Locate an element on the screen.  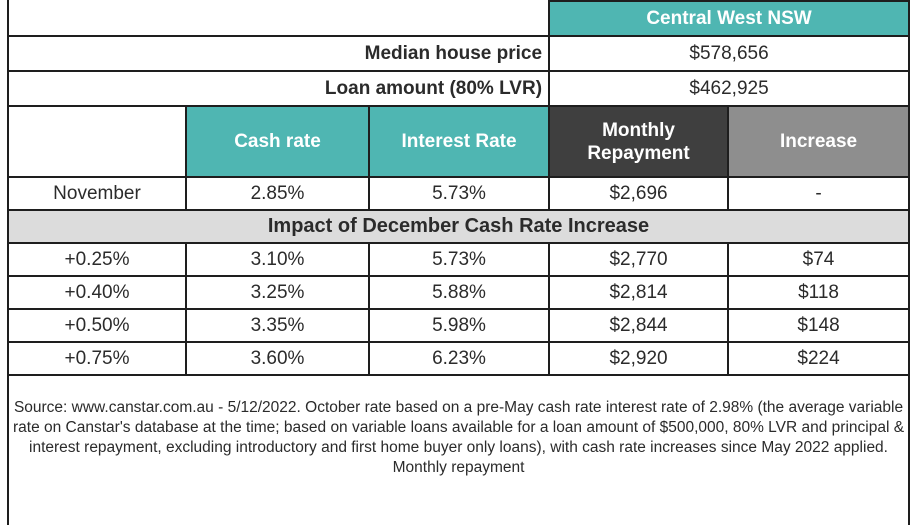
region-header: Central West NSW is located at coordinates (729, 18).